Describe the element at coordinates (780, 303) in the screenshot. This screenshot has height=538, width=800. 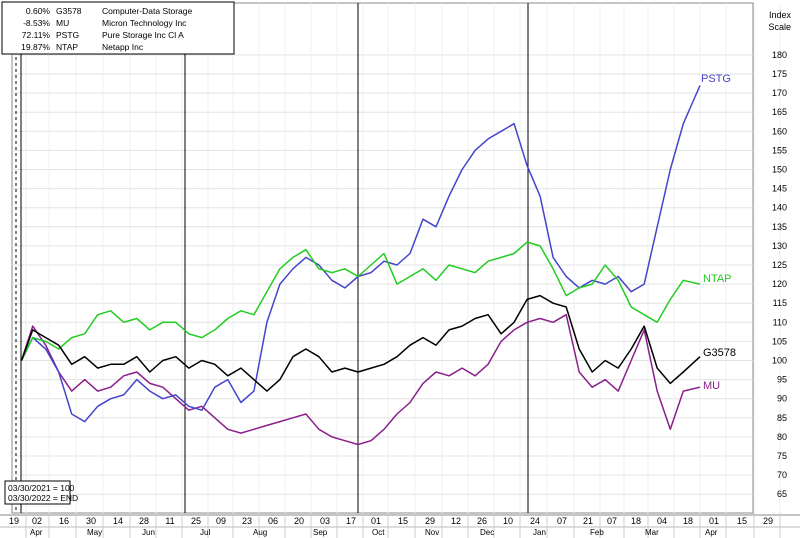
I see `y-tick-label: 115` at that location.